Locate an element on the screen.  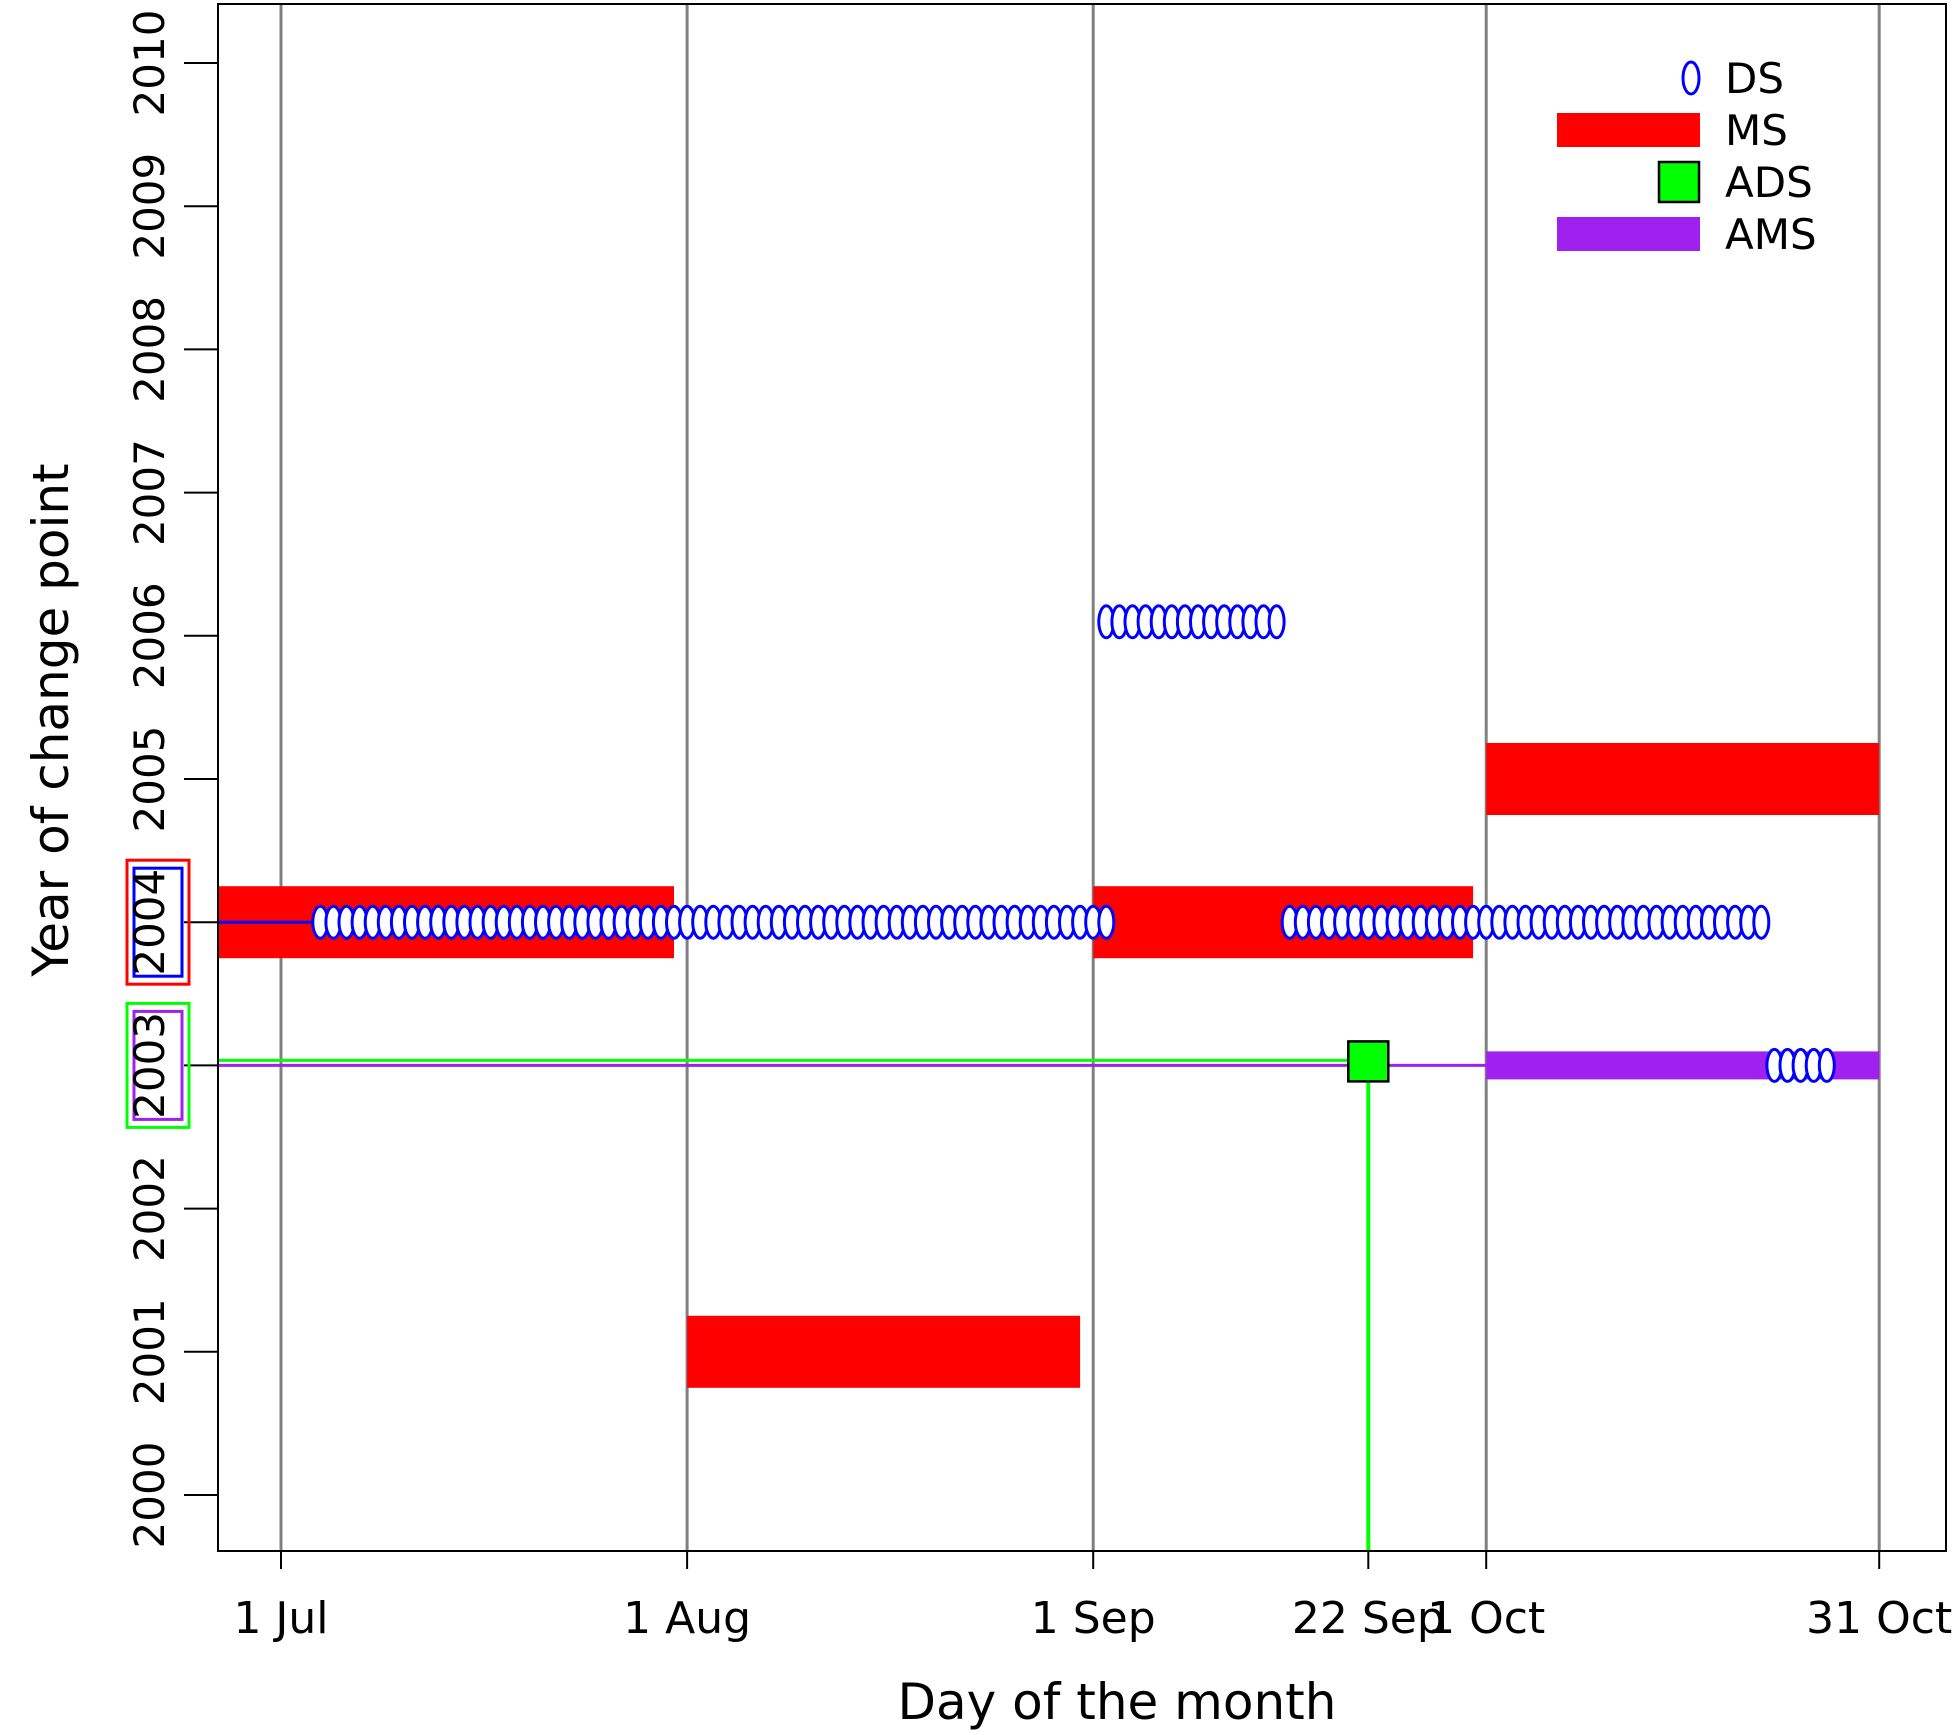
y-tick-label: 2007 is located at coordinates (149, 492).